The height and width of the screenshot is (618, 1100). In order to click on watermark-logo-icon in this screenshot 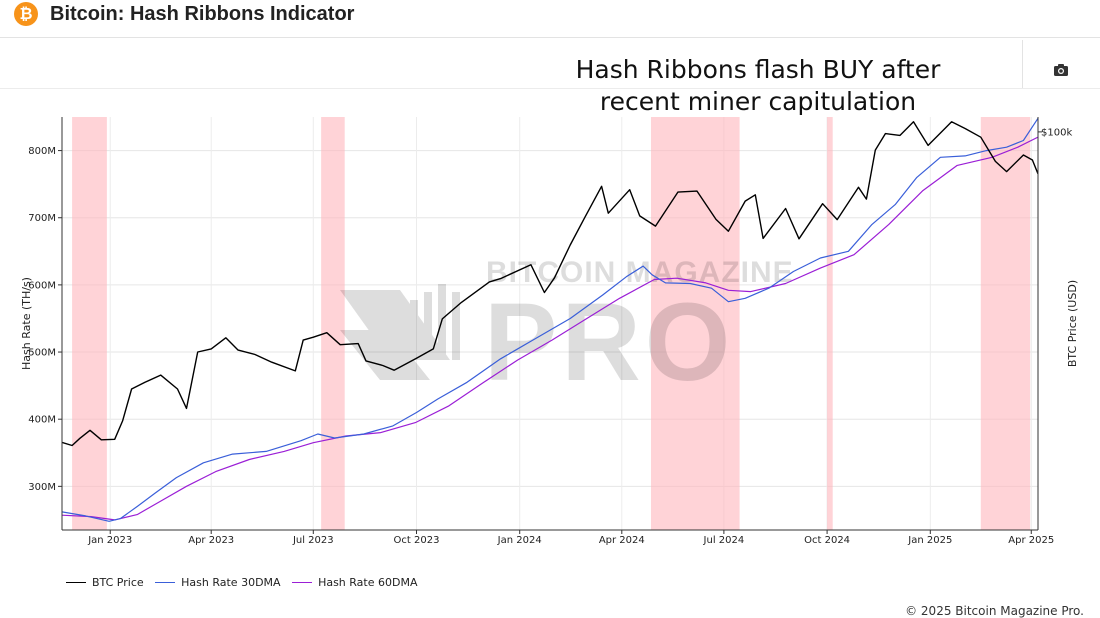, I will do `click(400, 332)`.